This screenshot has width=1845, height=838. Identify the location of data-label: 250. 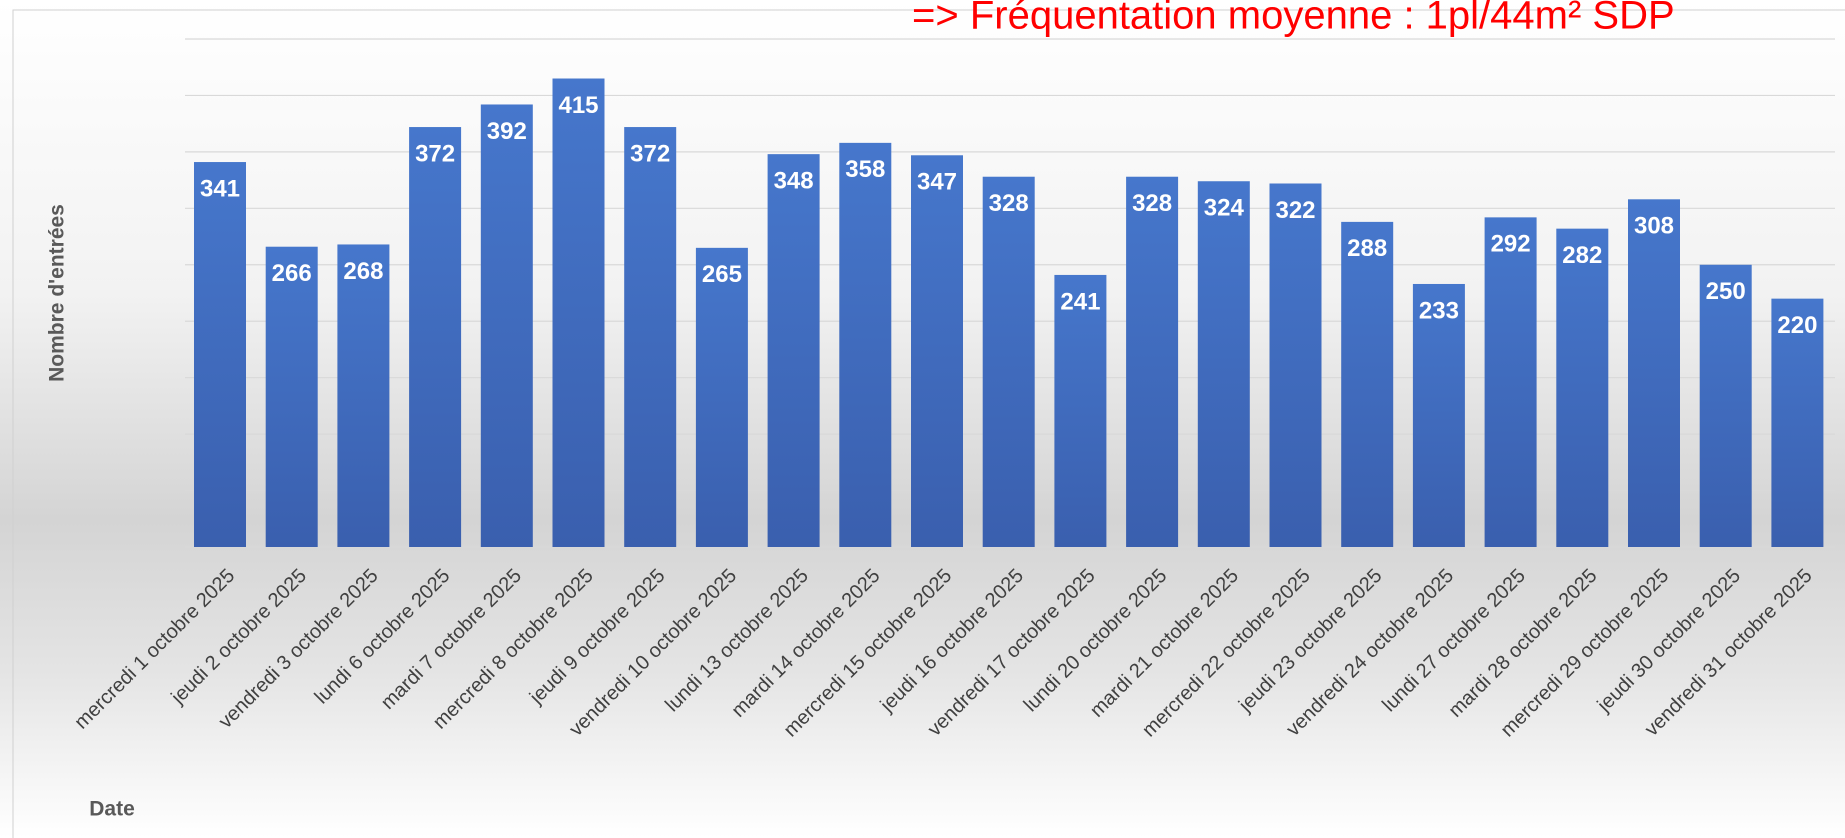
(1726, 291).